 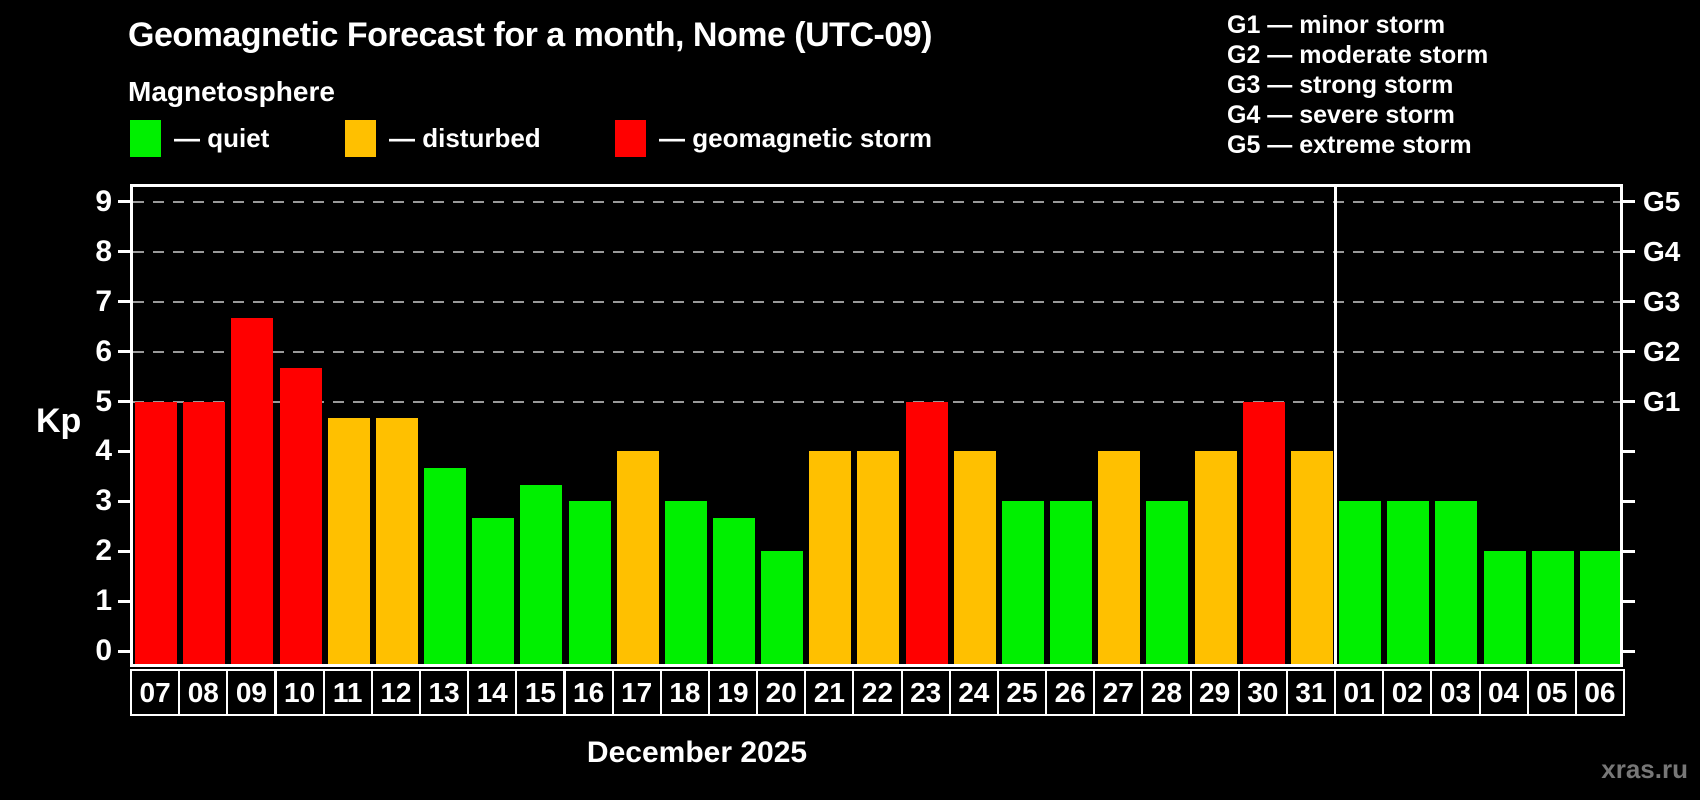 I want to click on month-label: December 2025, so click(x=697, y=752).